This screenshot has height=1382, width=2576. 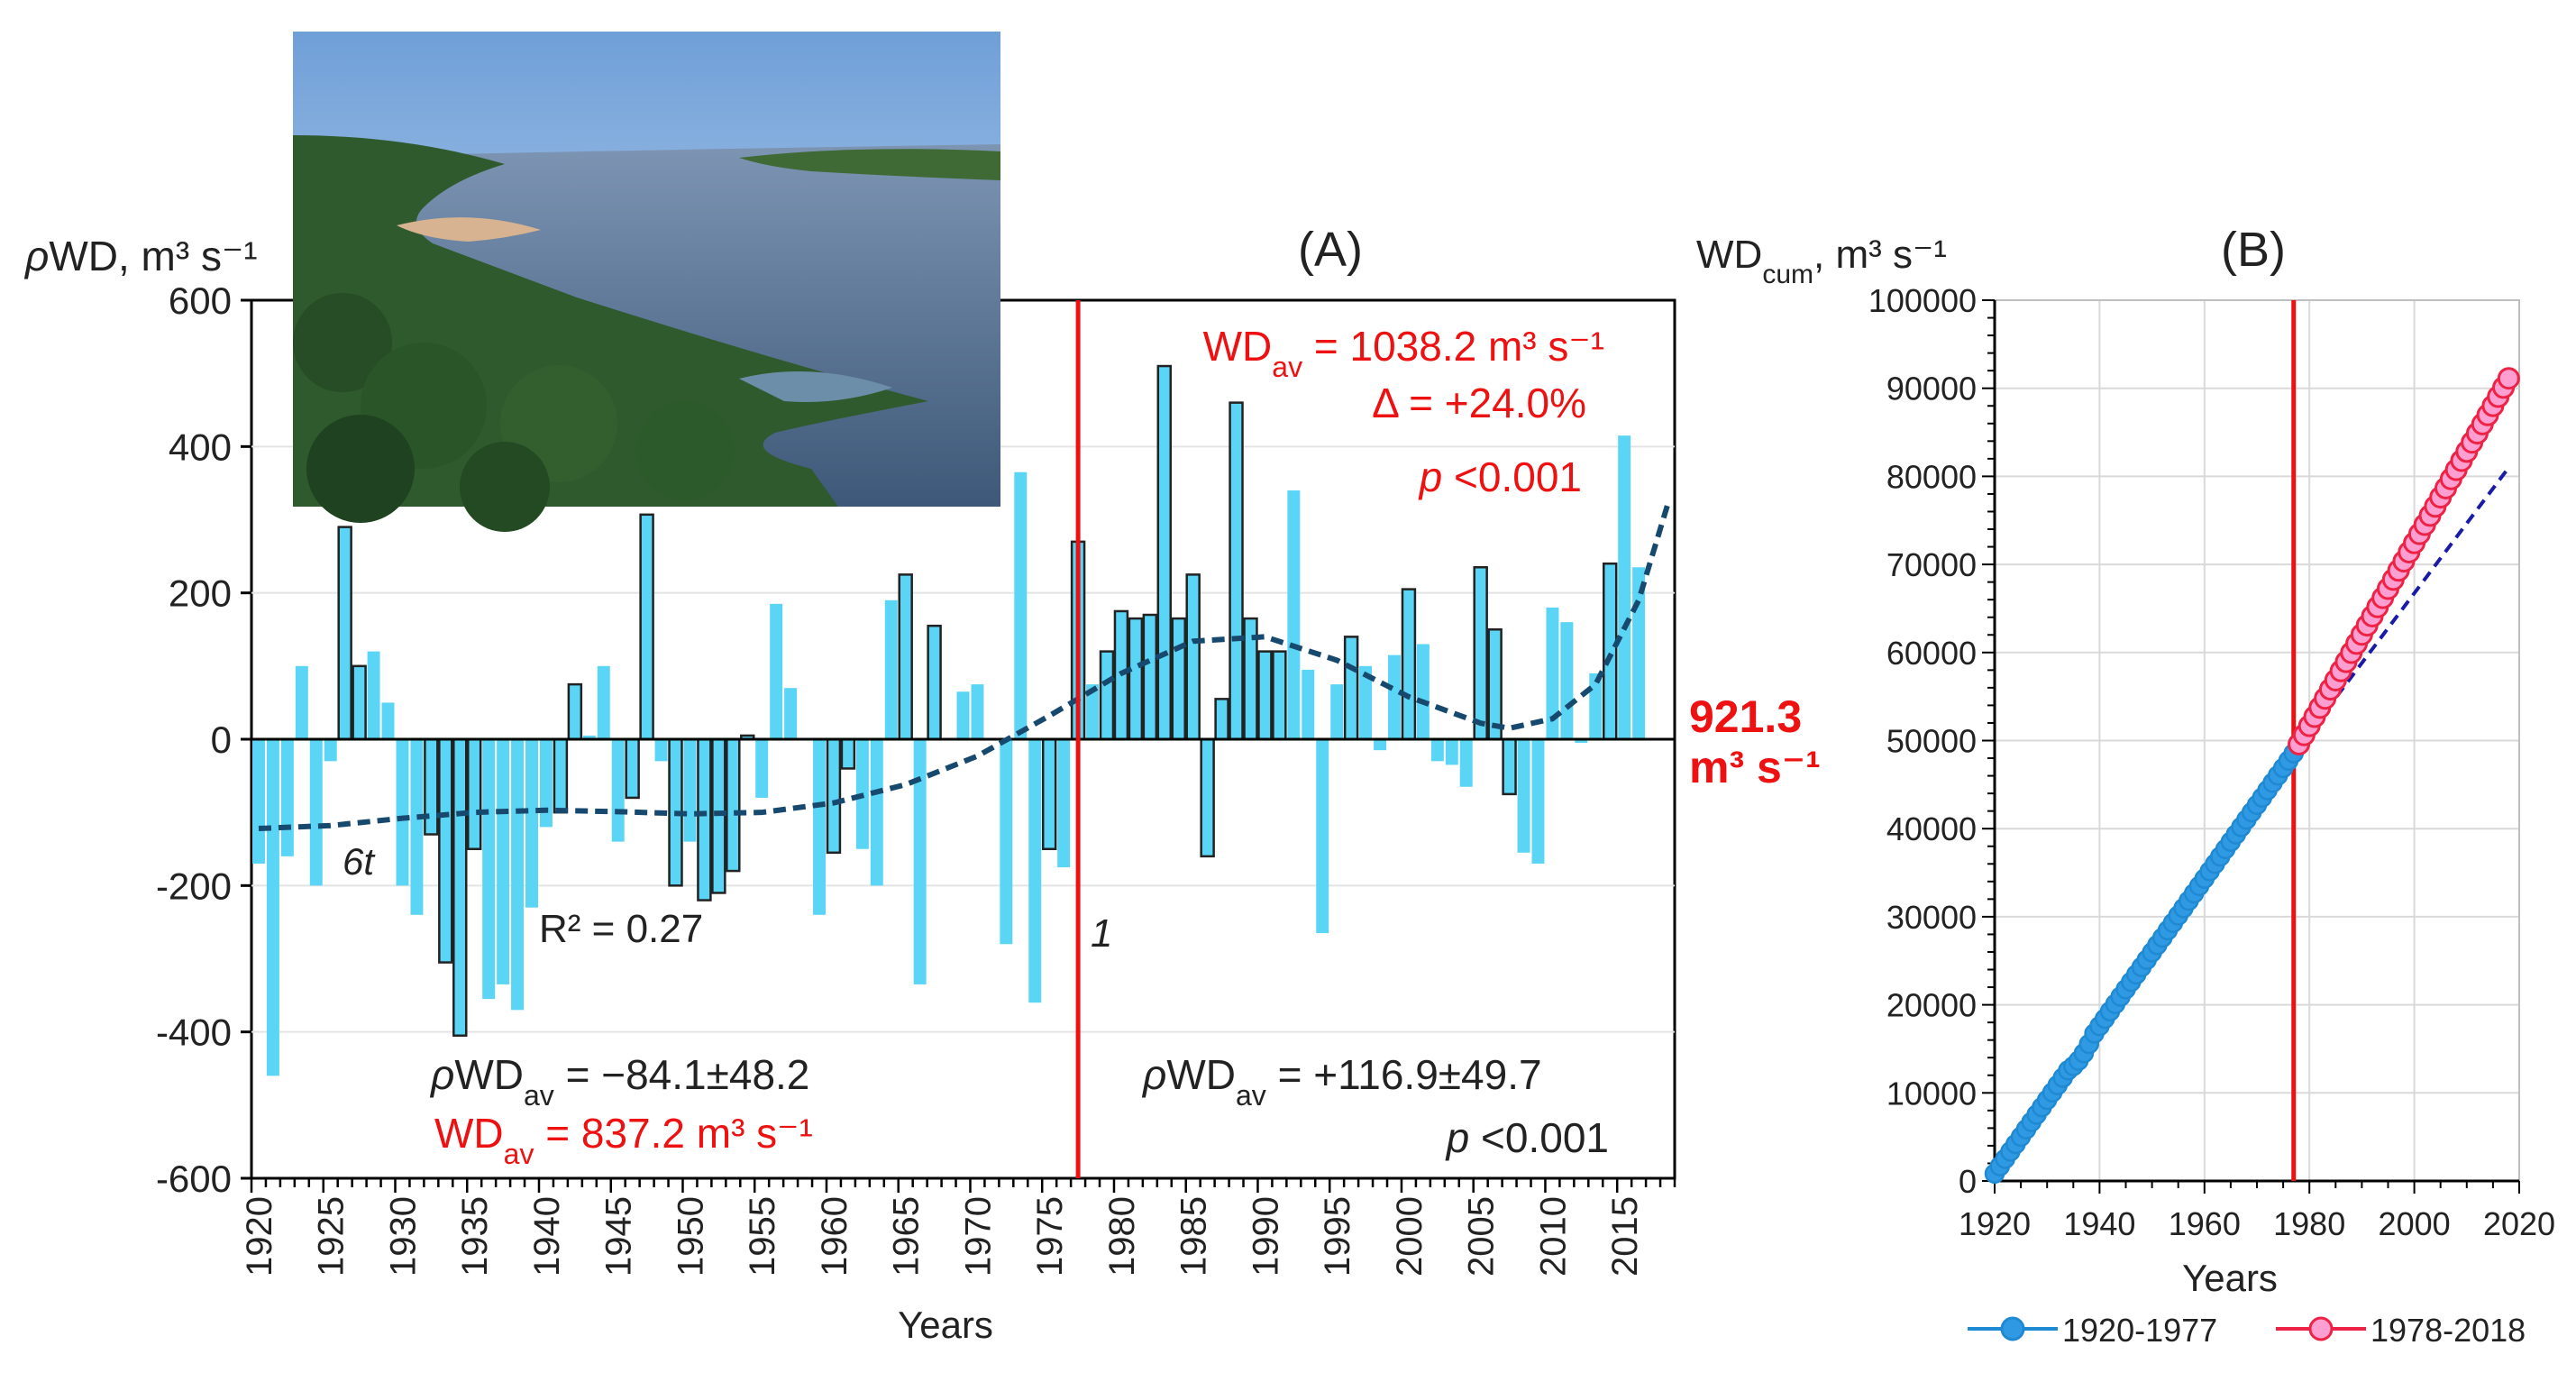 I want to click on x-tick-label: 1935, so click(x=475, y=1236).